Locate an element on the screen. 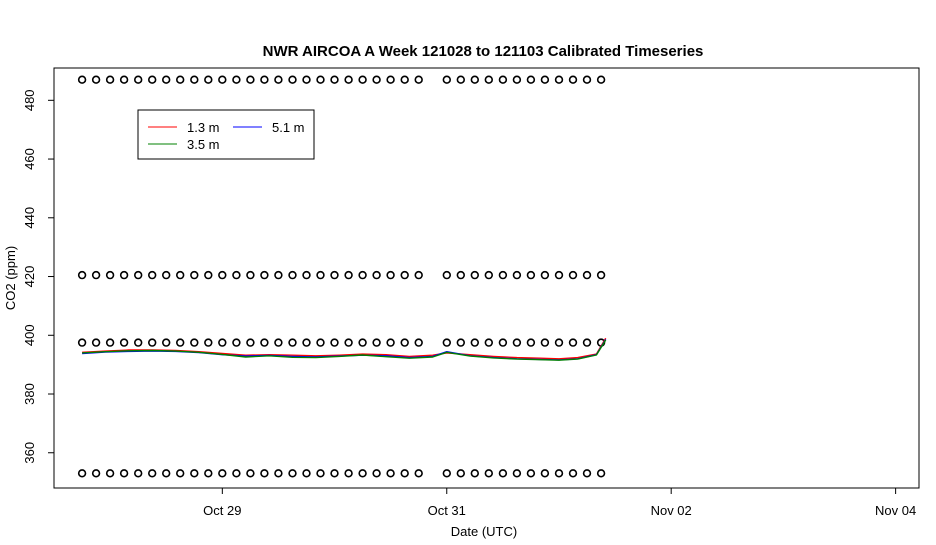  x-tick-label-oct-29: Oct 29 is located at coordinates (222, 510).